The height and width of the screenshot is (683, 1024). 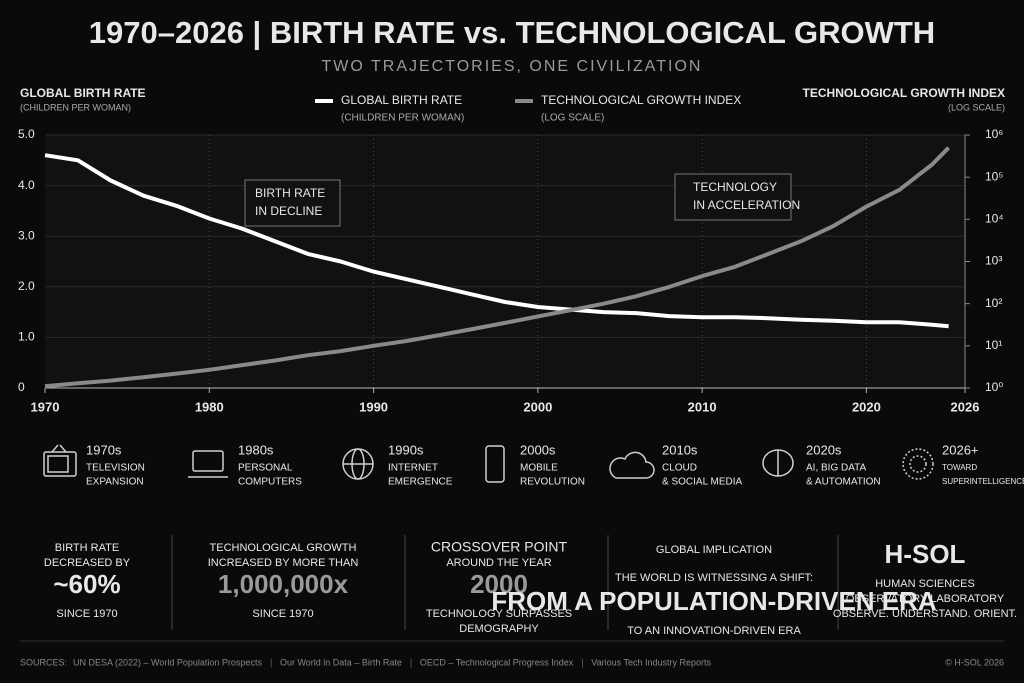 I want to click on annotation-text: BIRTH RATE, so click(x=290, y=193).